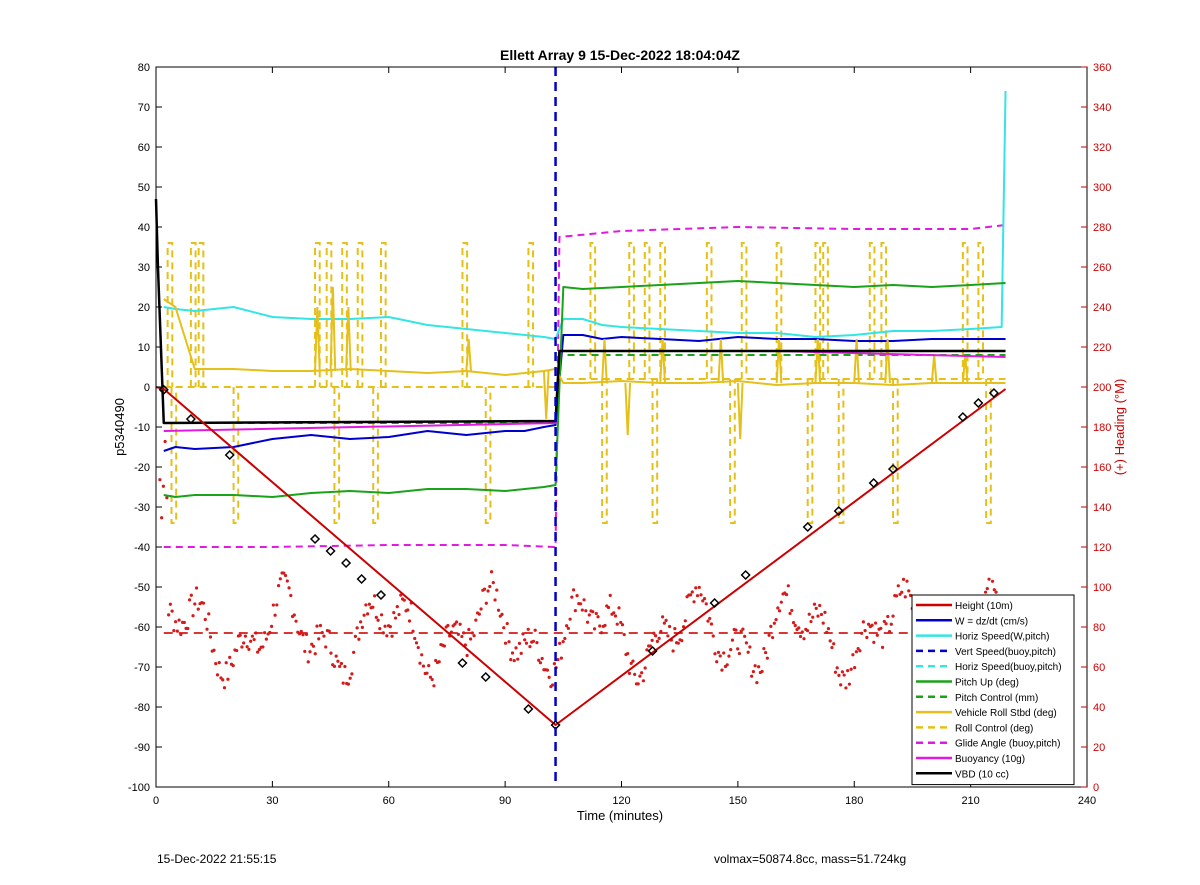 The image size is (1200, 885). Describe the element at coordinates (887, 361) in the screenshot. I see `roll-spike` at that location.